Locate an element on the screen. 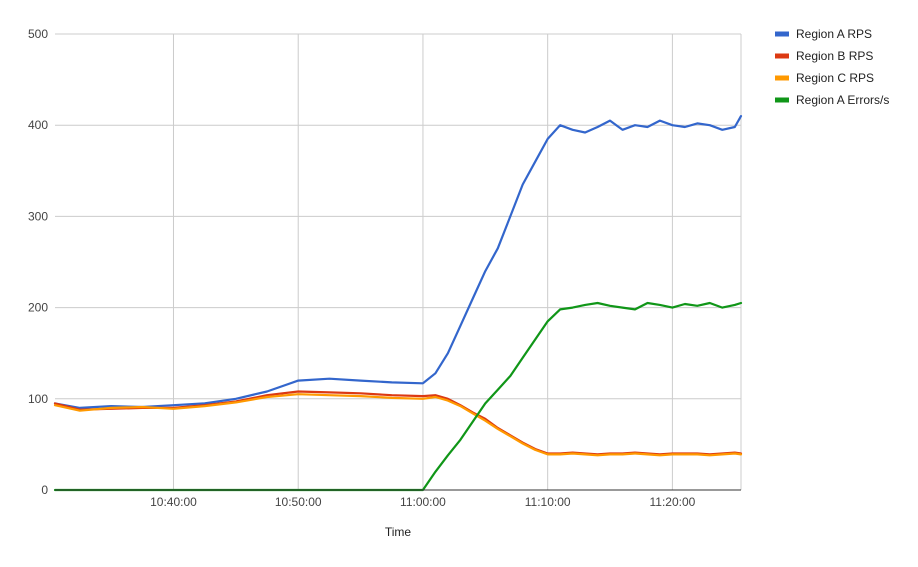 Image resolution: width=918 pixels, height=567 pixels. x-tick-label: 11:10:00 is located at coordinates (548, 502).